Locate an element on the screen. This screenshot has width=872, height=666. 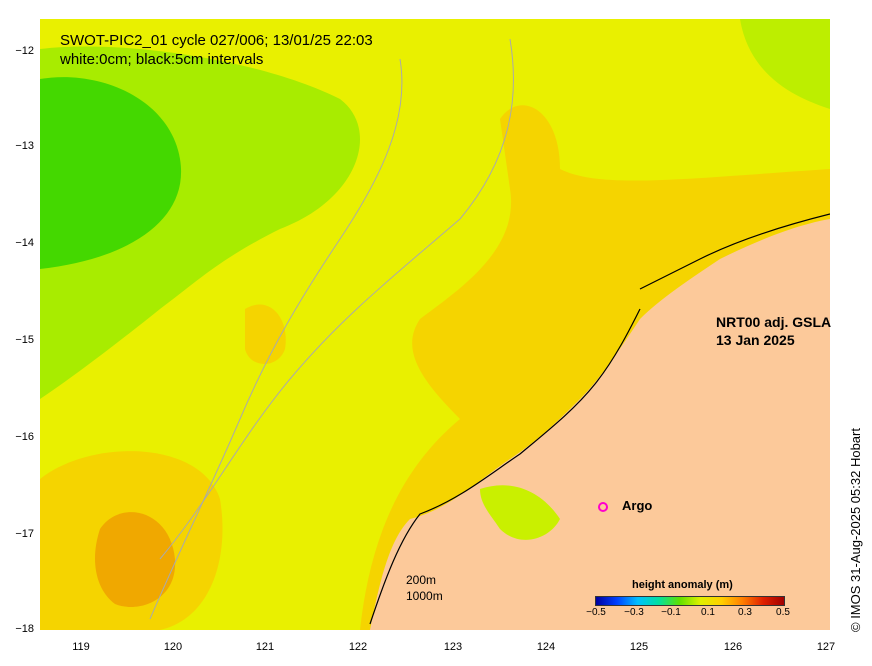
colorbar-tick: −0.3 is located at coordinates (634, 612).